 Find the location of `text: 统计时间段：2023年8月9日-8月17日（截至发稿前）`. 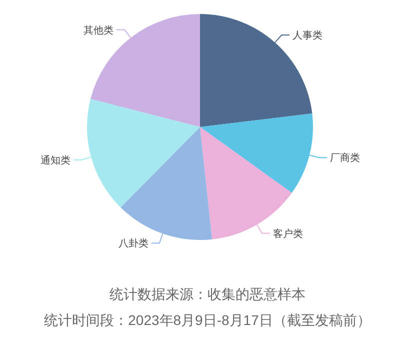

text: 统计时间段：2023年8月9日-8月17日（截至发稿前） is located at coordinates (207, 320).